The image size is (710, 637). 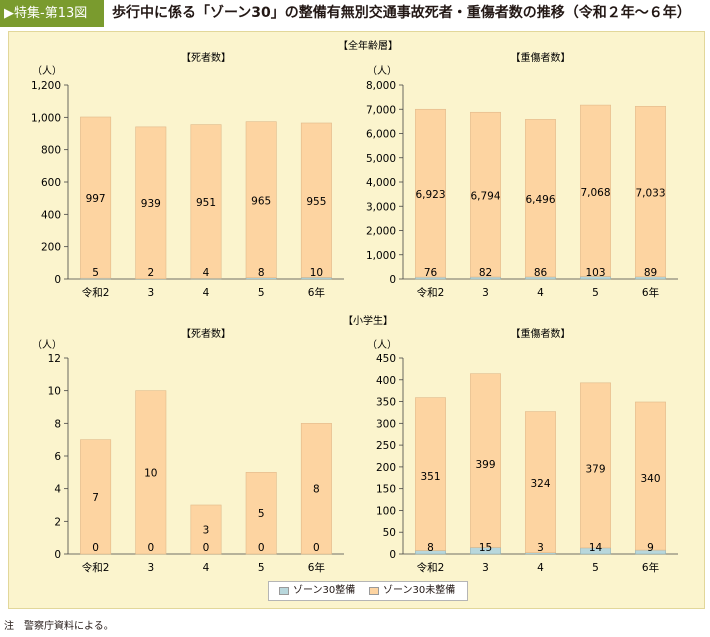 I want to click on y-tick-label: 2, so click(x=57, y=522).